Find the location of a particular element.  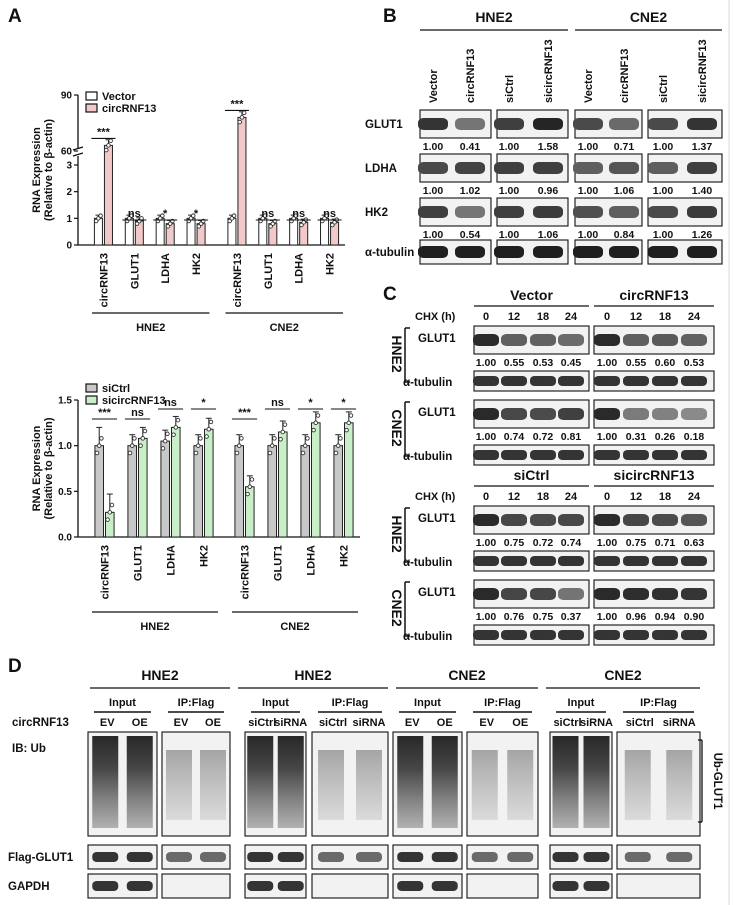

legend-swatch is located at coordinates (91, 400).